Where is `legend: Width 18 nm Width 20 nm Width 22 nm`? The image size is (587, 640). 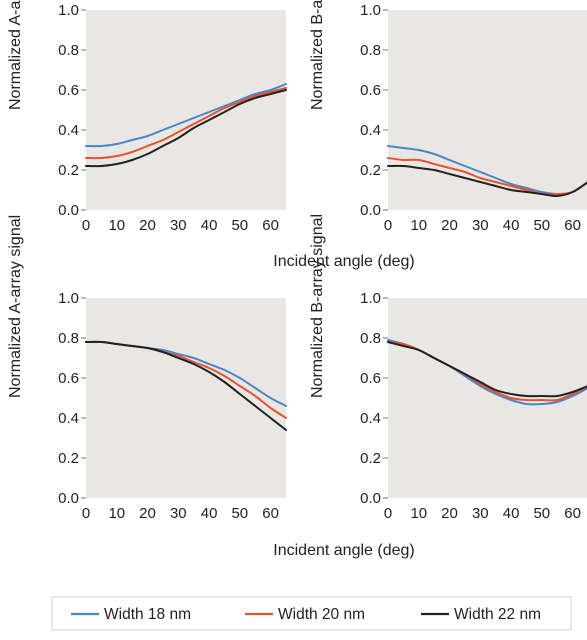
legend: Width 18 nm Width 20 nm Width 22 nm is located at coordinates (311, 613).